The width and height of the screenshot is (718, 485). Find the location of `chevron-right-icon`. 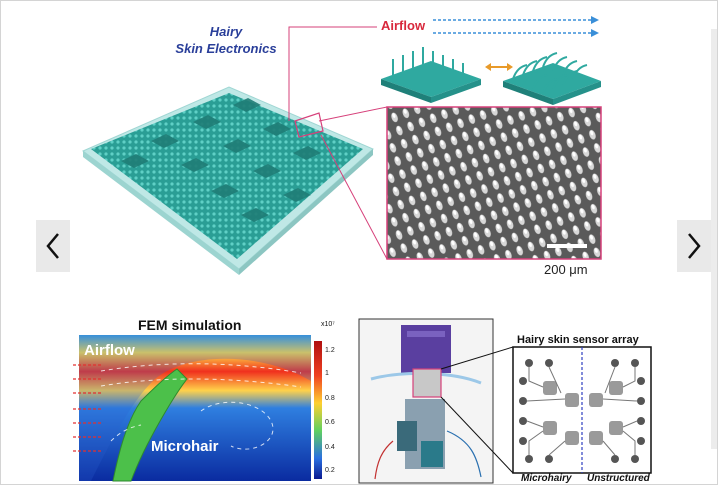

chevron-right-icon is located at coordinates (694, 246).